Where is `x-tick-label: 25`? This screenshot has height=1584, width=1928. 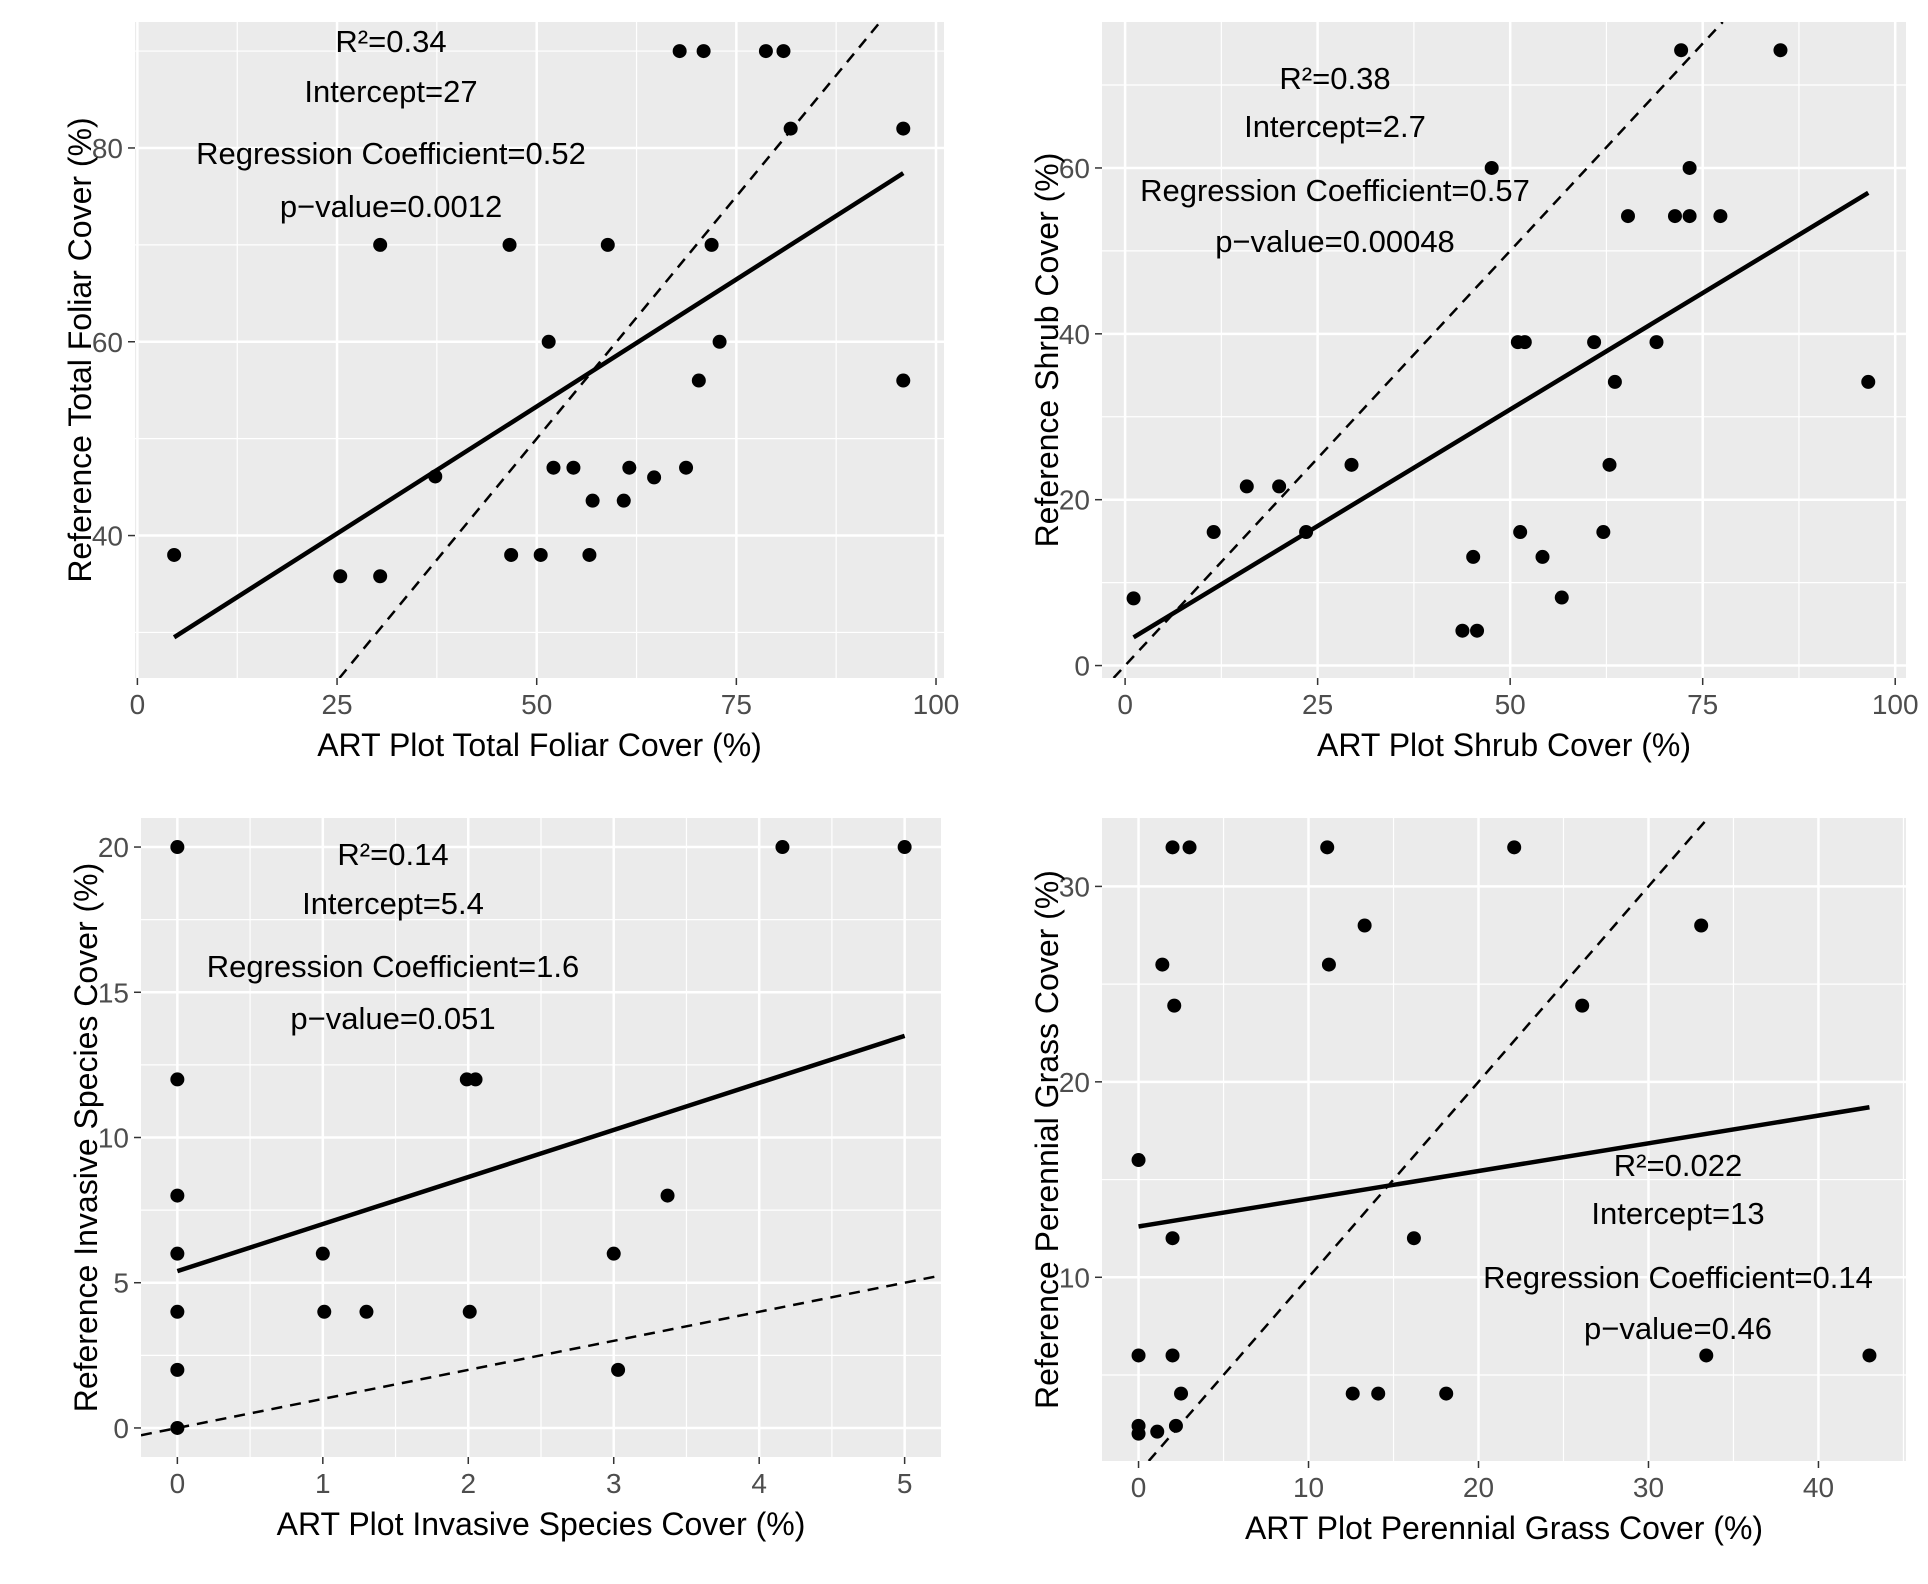 x-tick-label: 25 is located at coordinates (1317, 704).